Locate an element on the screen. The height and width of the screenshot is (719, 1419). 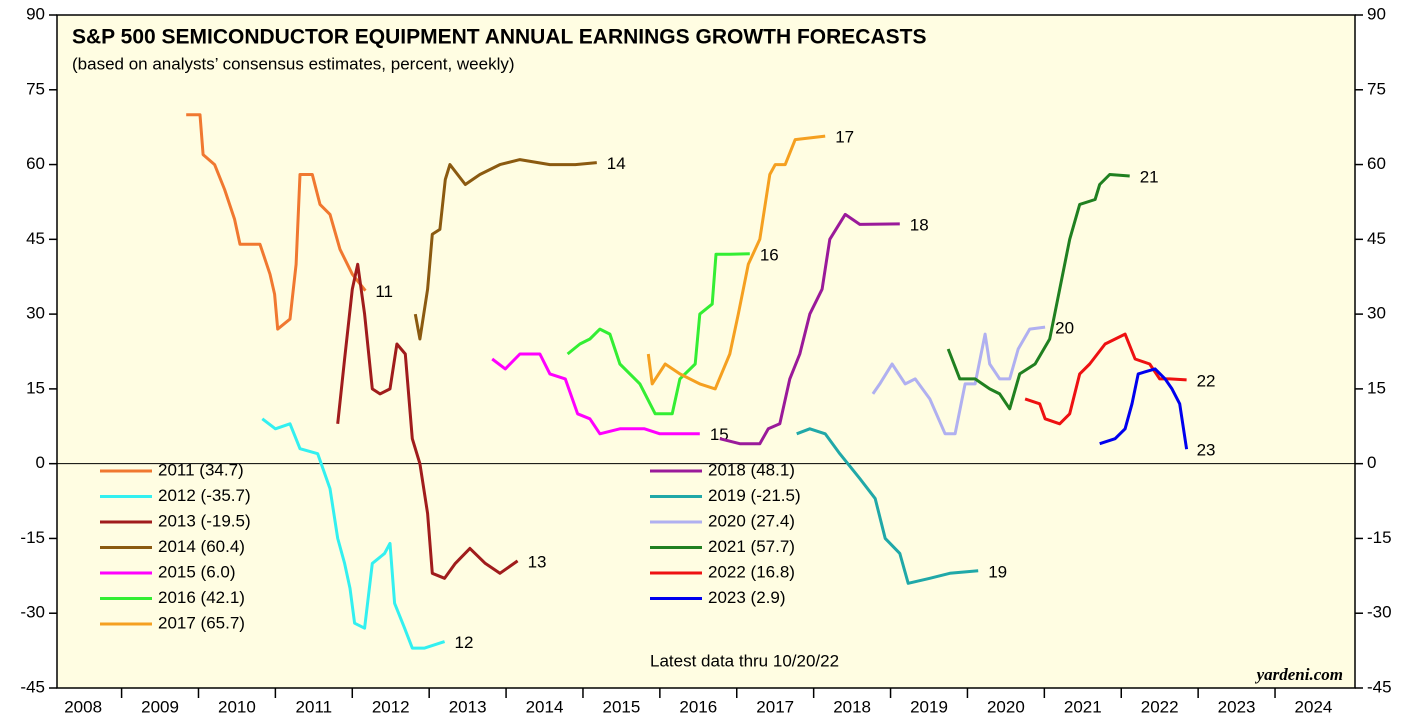
end-label: 12 is located at coordinates (464, 642).